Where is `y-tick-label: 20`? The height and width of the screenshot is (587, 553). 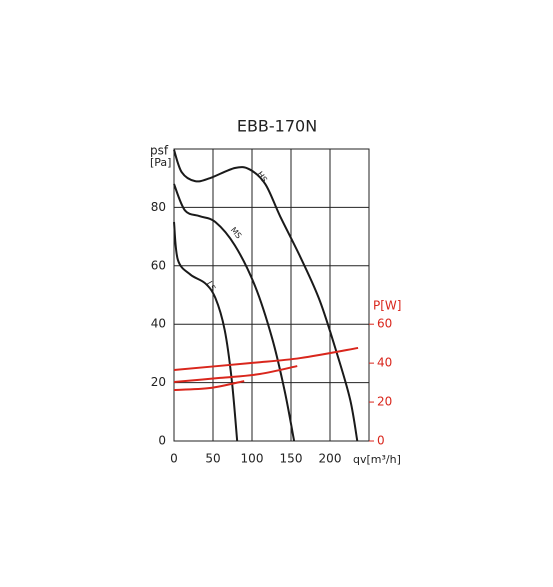 y-tick-label: 20 is located at coordinates (158, 382).